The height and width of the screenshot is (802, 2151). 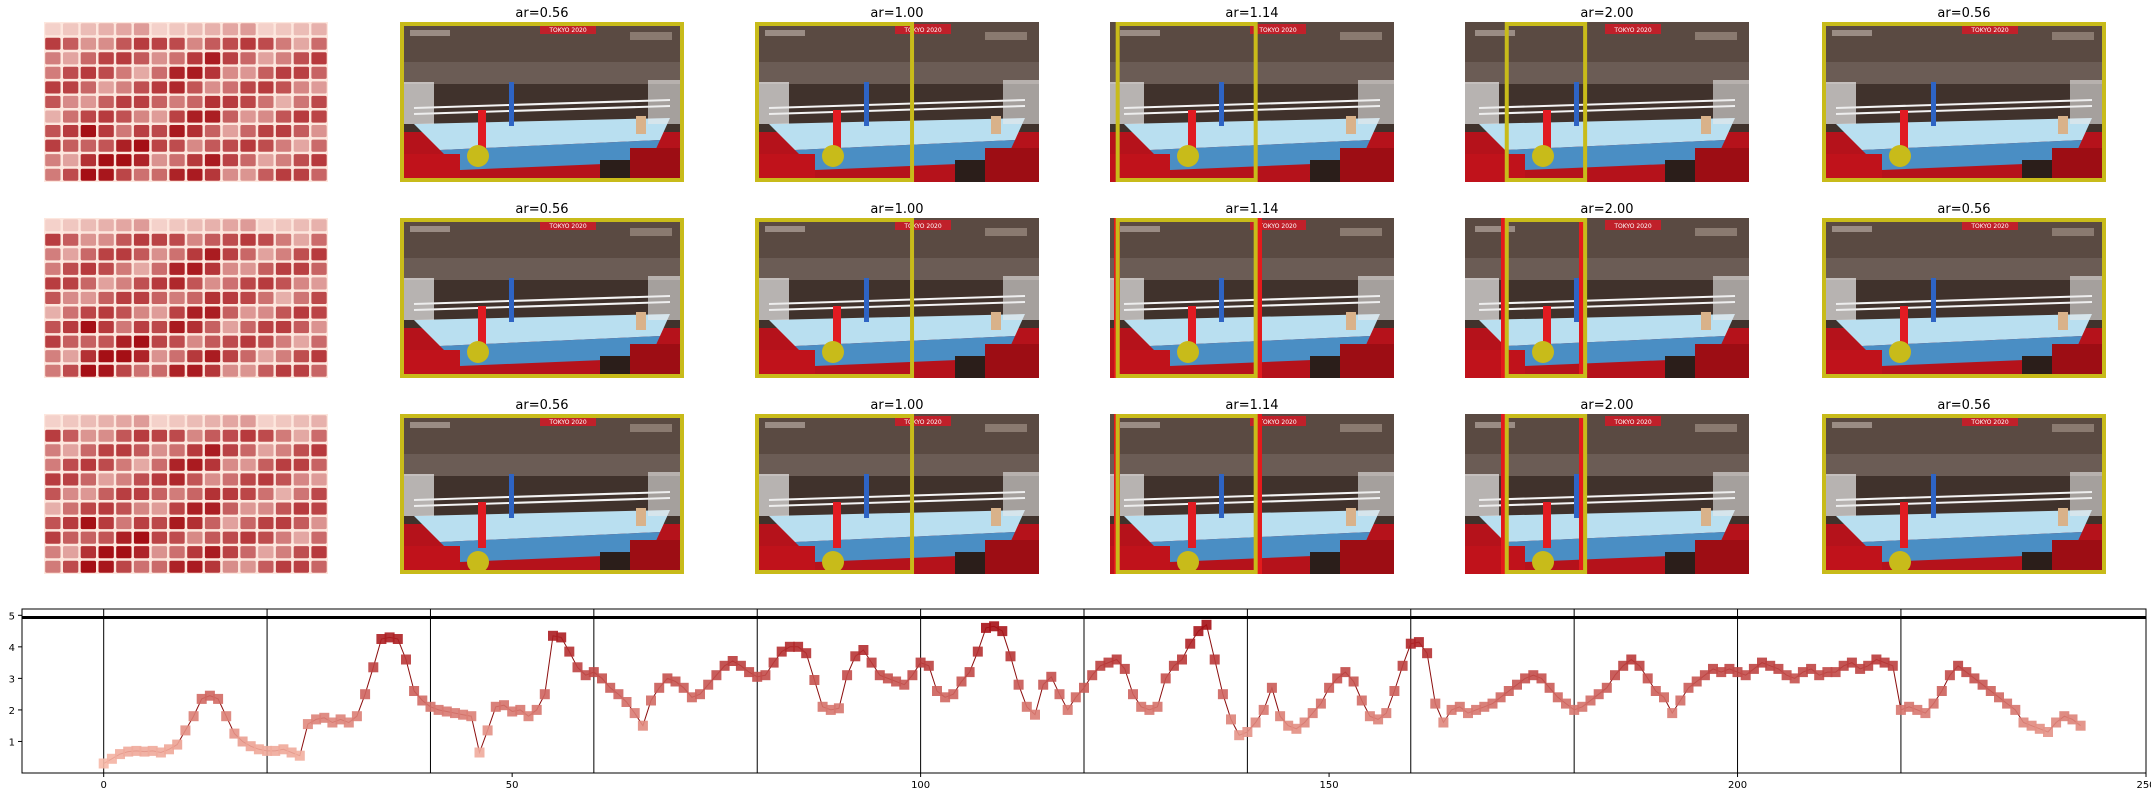 I want to click on panel-title: ar=1.14, so click(x=1251, y=209).